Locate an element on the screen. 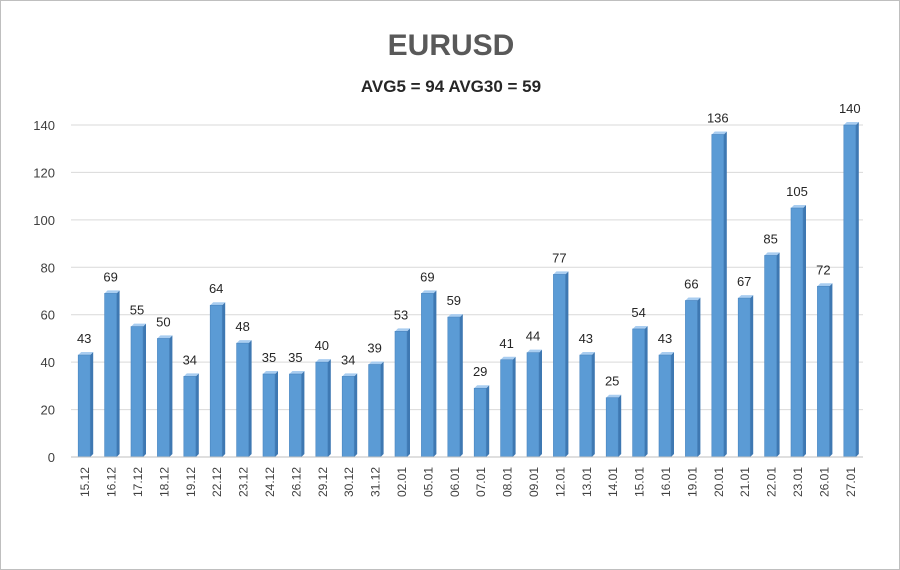 This screenshot has height=570, width=900. x-tick-label: 26.01 is located at coordinates (824, 482).